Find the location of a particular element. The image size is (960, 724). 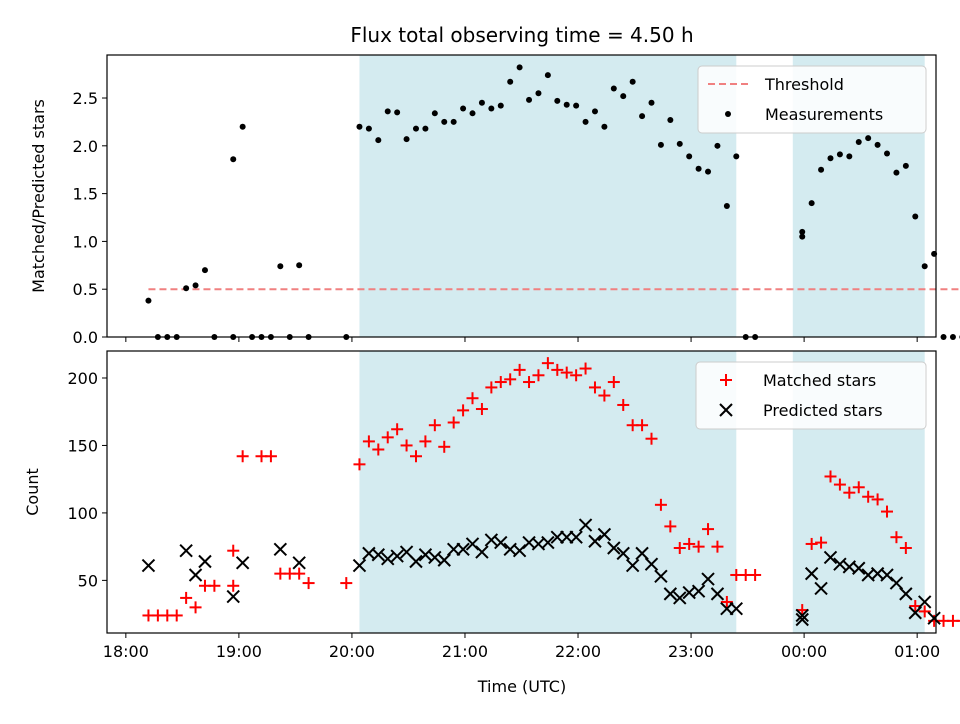

legend-measurements-label: Measurements is located at coordinates (824, 114).